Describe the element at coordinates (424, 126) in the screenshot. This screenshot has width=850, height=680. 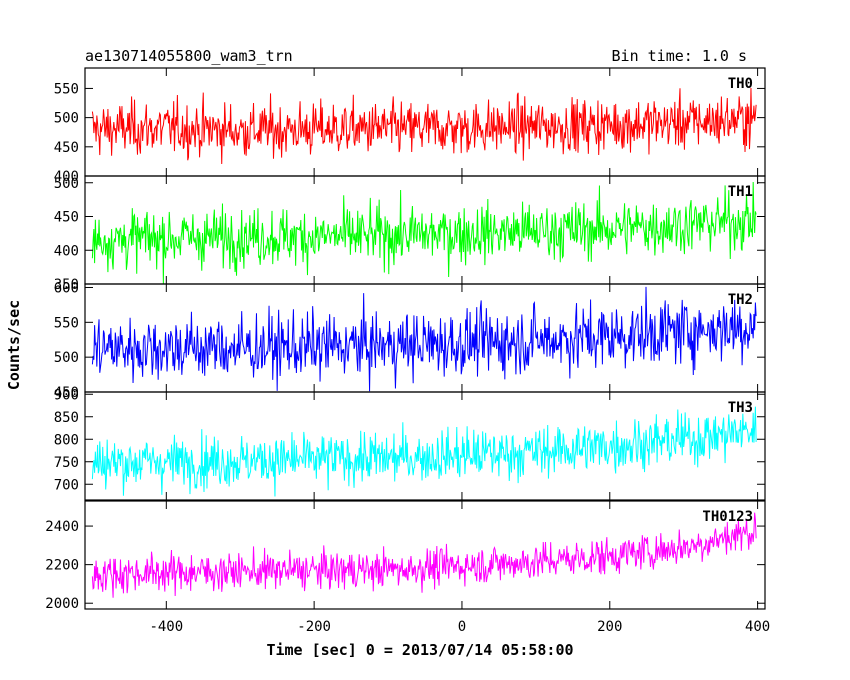
I see `series-th0` at that location.